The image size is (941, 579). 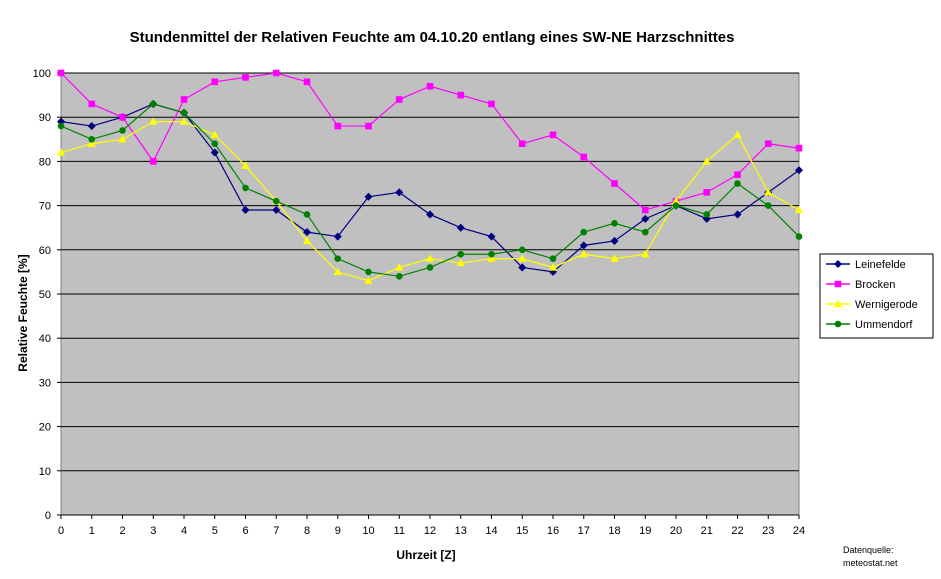 I want to click on y-tick-label: 20, so click(x=45, y=428).